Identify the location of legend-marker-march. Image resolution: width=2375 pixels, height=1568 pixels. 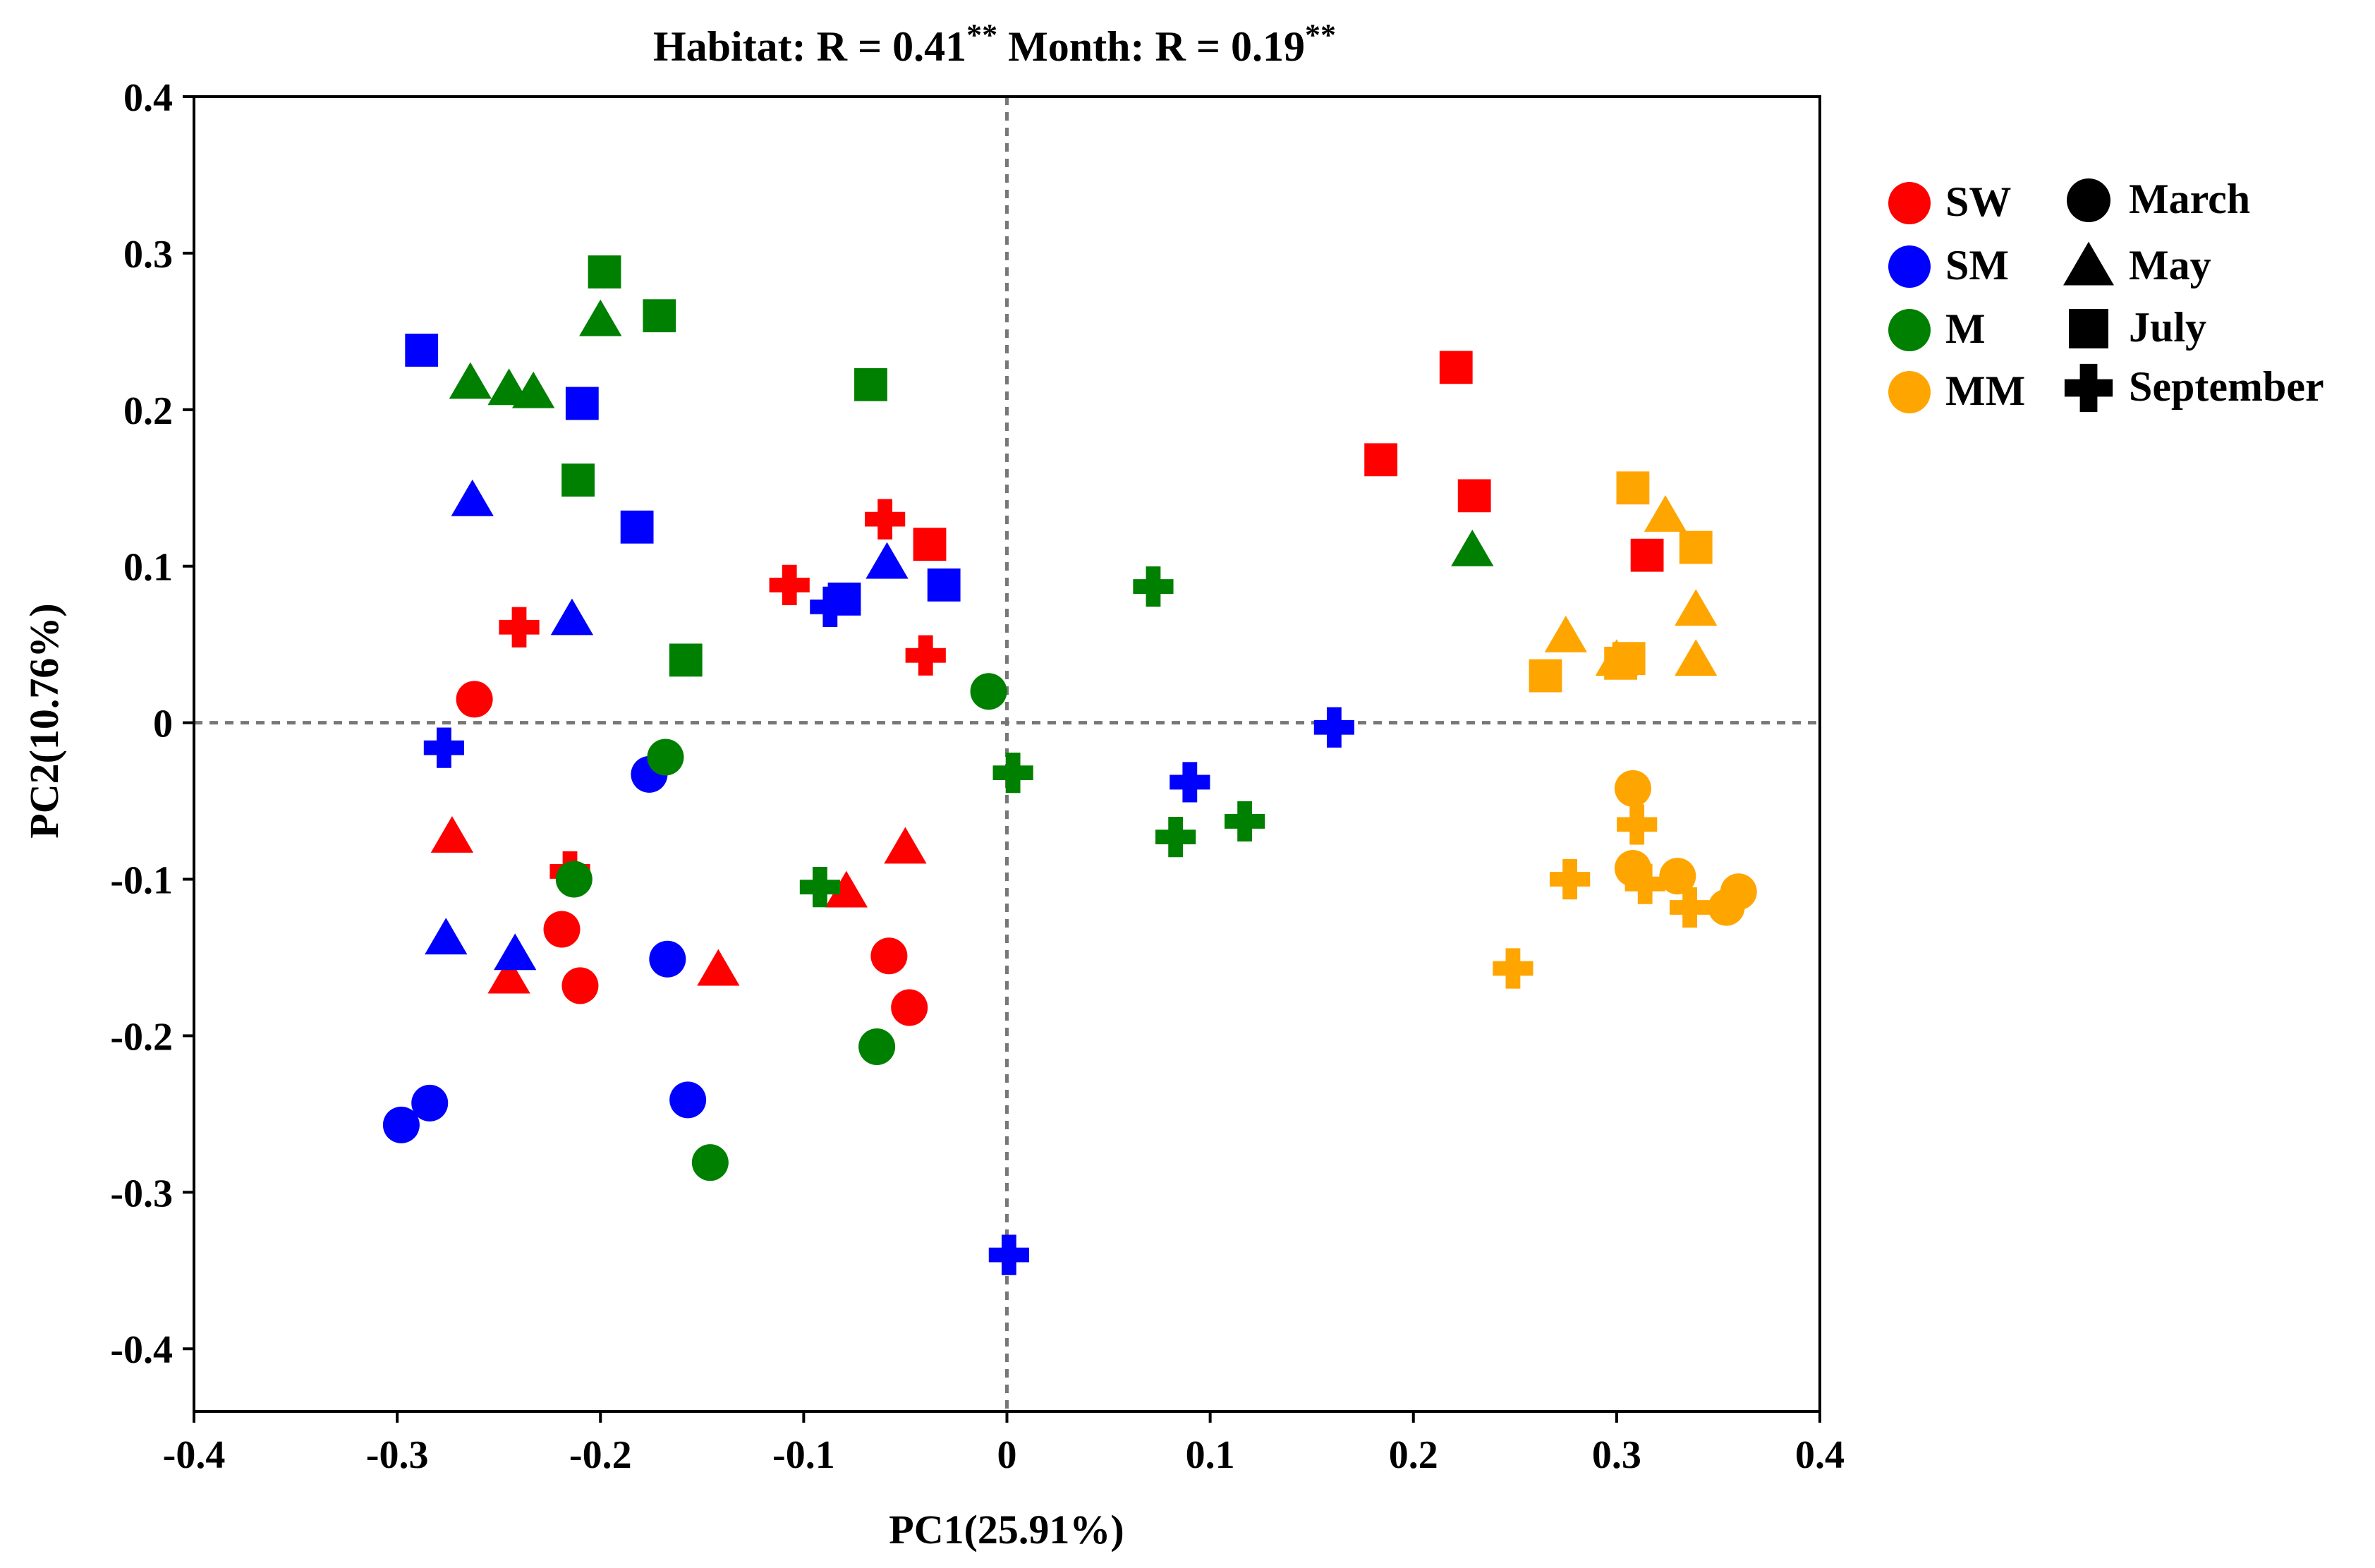
(2088, 200).